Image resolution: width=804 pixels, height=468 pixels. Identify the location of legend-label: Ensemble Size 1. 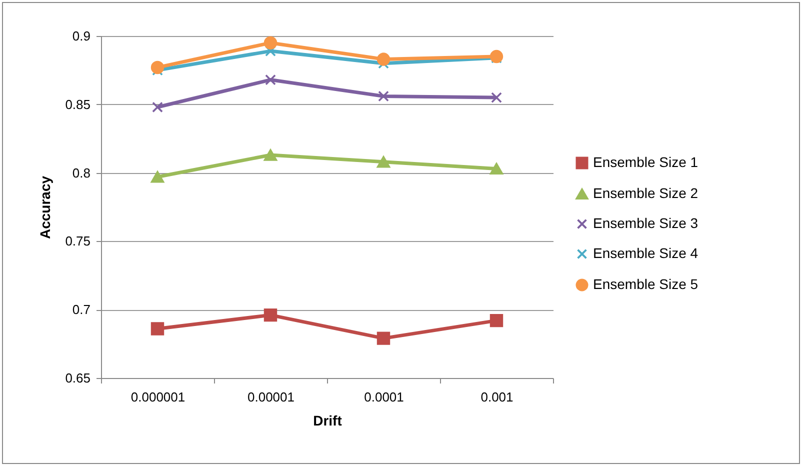
(645, 162).